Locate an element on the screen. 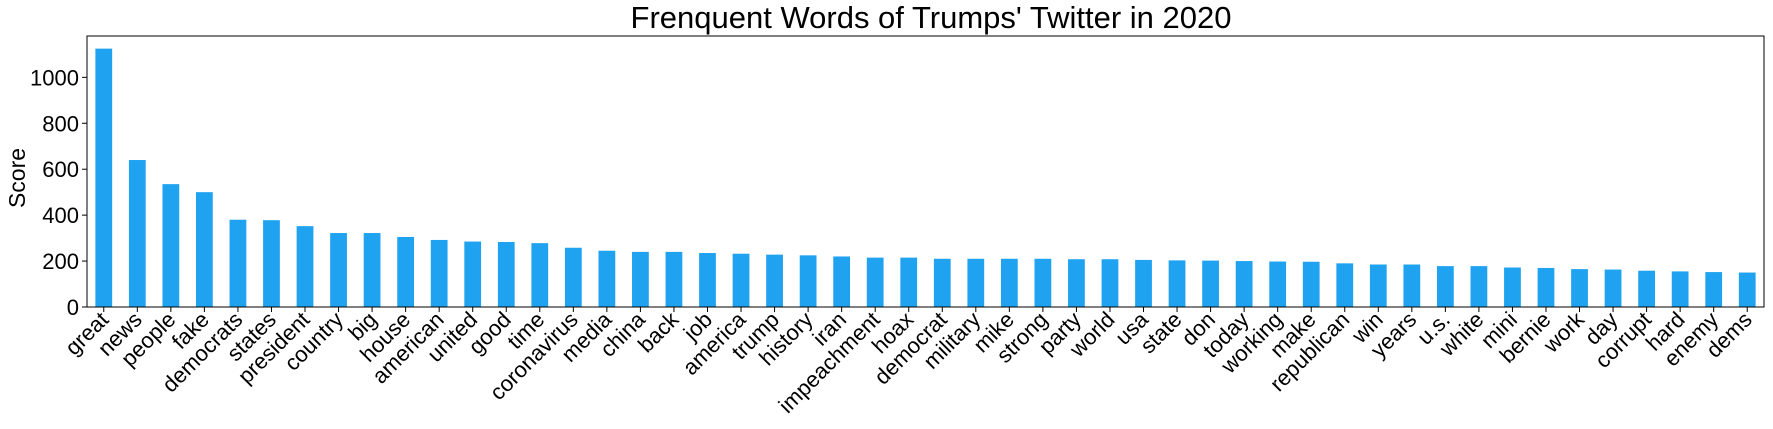  bar-fake is located at coordinates (204, 249).